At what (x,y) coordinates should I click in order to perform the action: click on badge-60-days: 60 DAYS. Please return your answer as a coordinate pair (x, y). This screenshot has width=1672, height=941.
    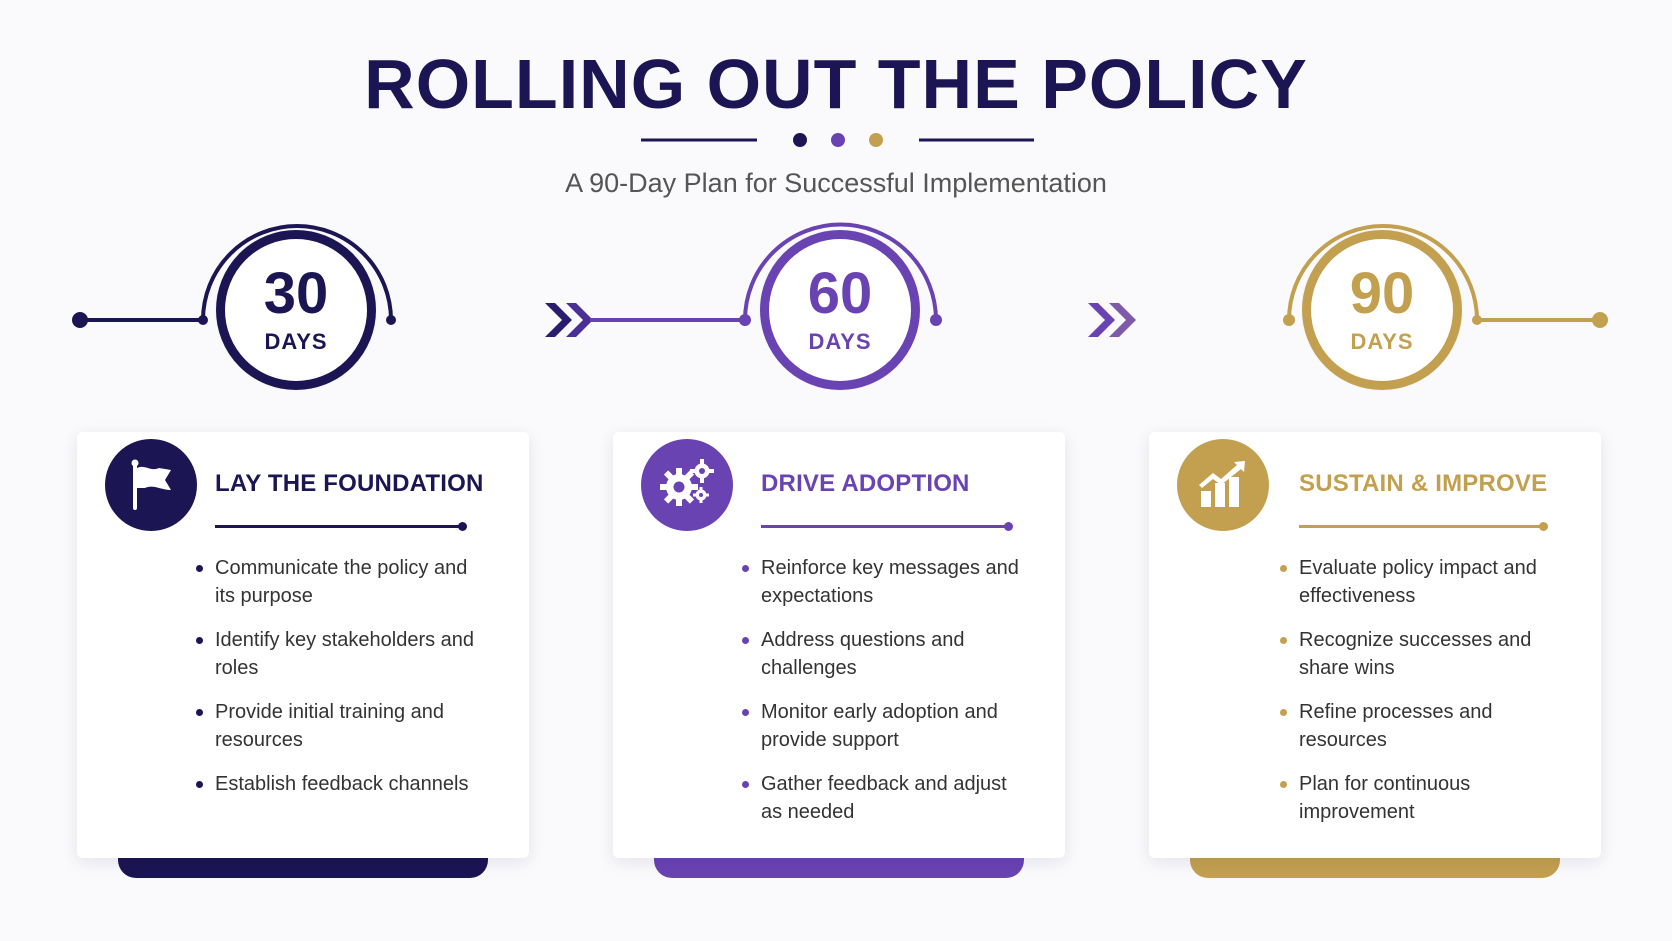
    Looking at the image, I should click on (840, 310).